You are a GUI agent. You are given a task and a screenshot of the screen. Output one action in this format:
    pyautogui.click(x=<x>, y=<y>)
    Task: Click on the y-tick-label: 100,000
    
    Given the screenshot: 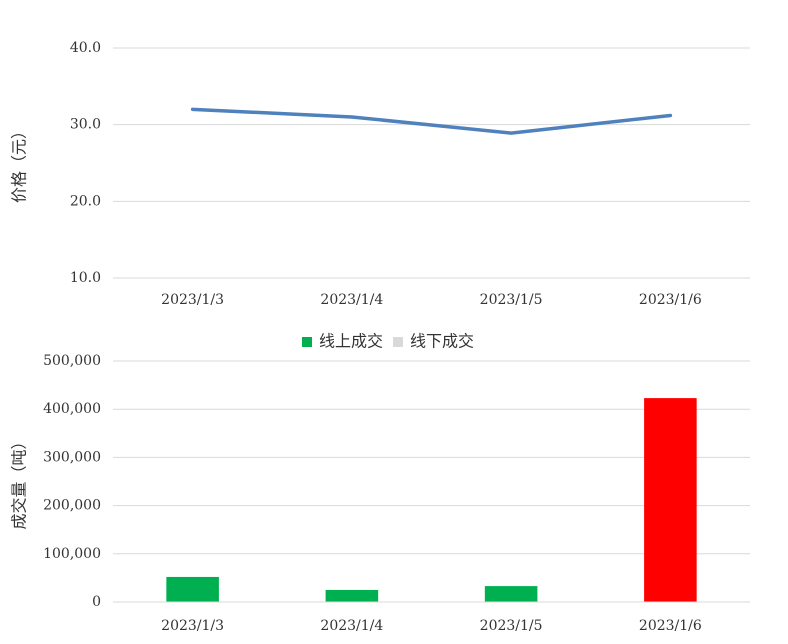 What is the action you would take?
    pyautogui.click(x=72, y=554)
    